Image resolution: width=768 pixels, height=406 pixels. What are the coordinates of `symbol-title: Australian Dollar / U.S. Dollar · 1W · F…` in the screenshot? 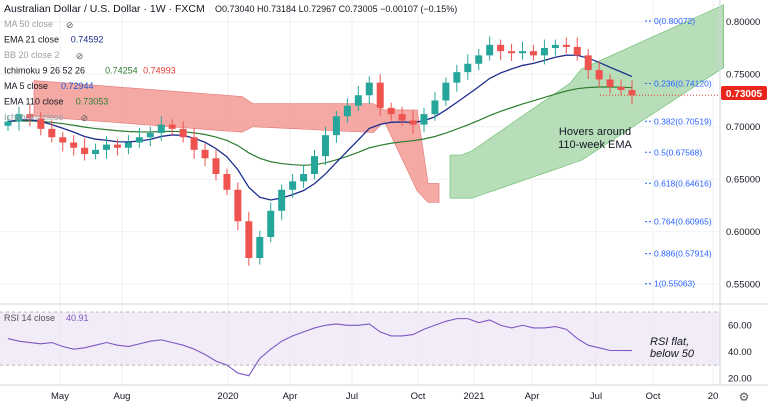 It's located at (104, 9).